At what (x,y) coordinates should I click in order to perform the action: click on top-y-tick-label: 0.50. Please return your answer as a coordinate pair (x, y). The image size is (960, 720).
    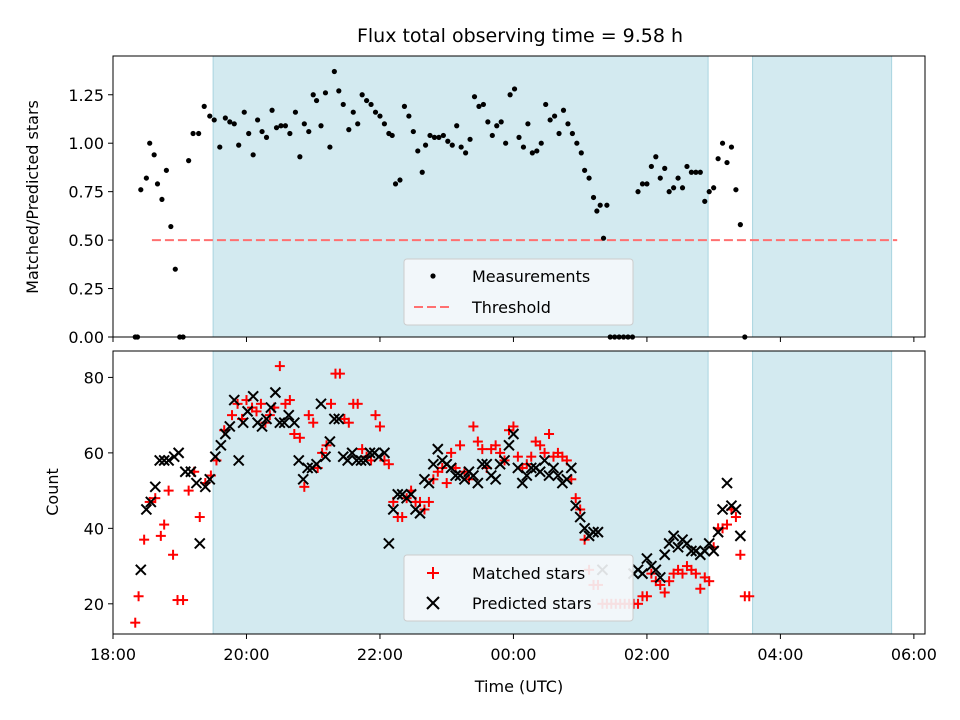
    Looking at the image, I should click on (86, 240).